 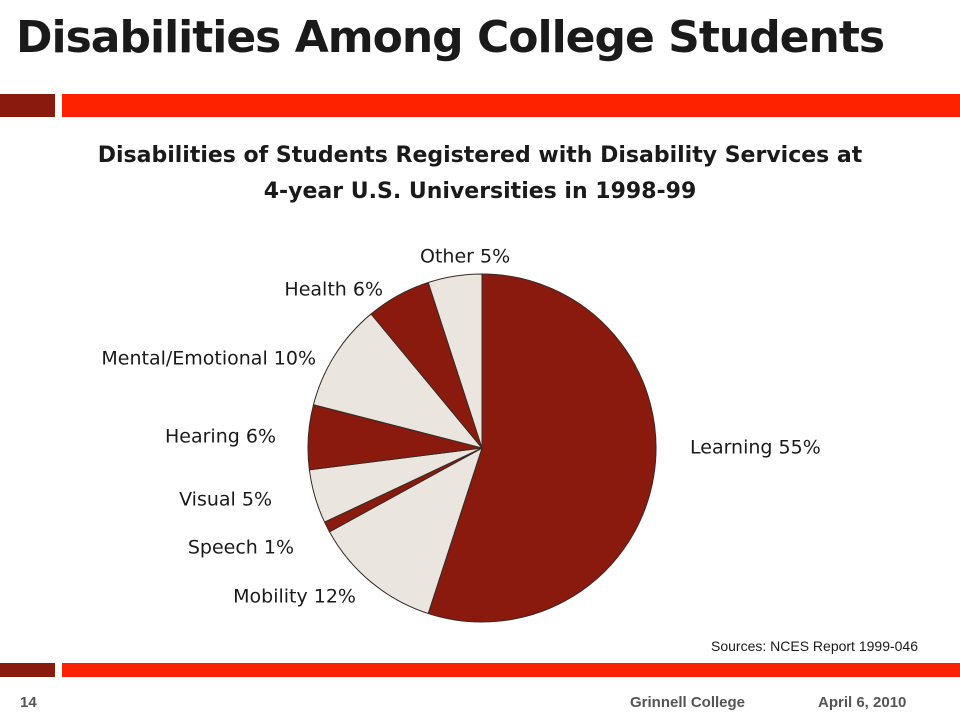 What do you see at coordinates (511, 105) in the screenshot?
I see `title-underline-bar` at bounding box center [511, 105].